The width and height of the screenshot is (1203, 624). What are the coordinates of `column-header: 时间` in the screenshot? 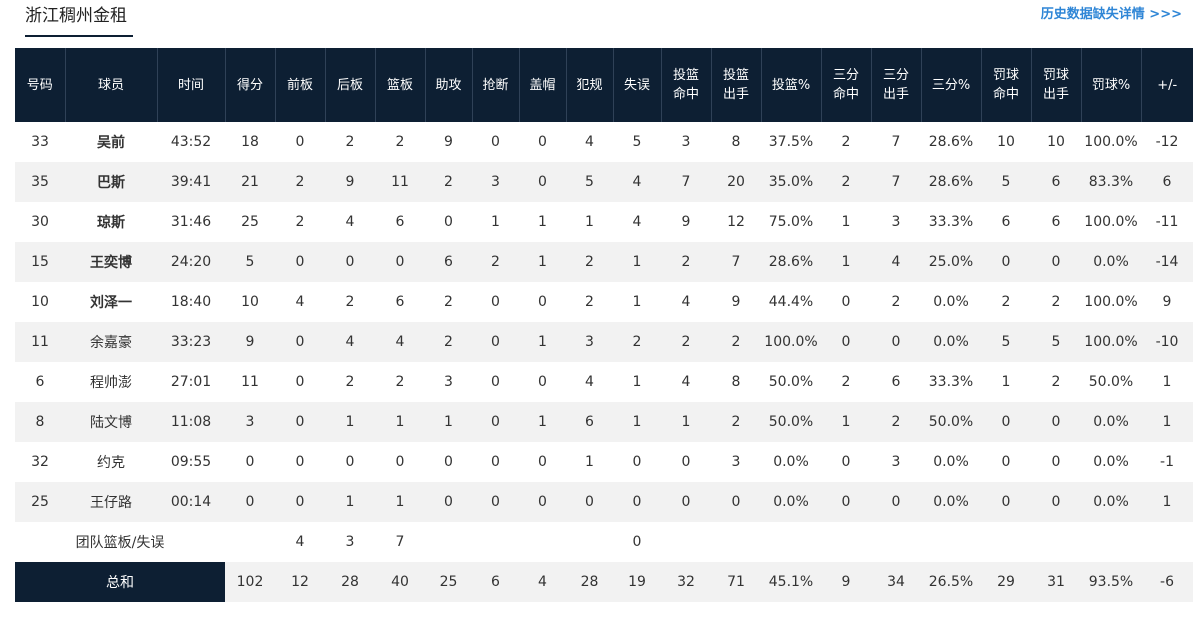 It's located at (191, 85).